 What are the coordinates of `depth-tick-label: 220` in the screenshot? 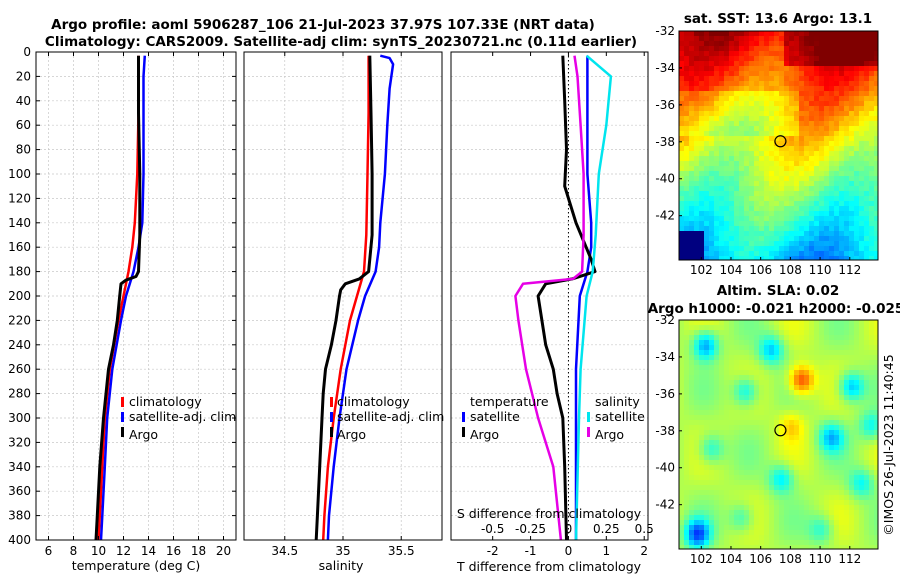 It's located at (19, 320).